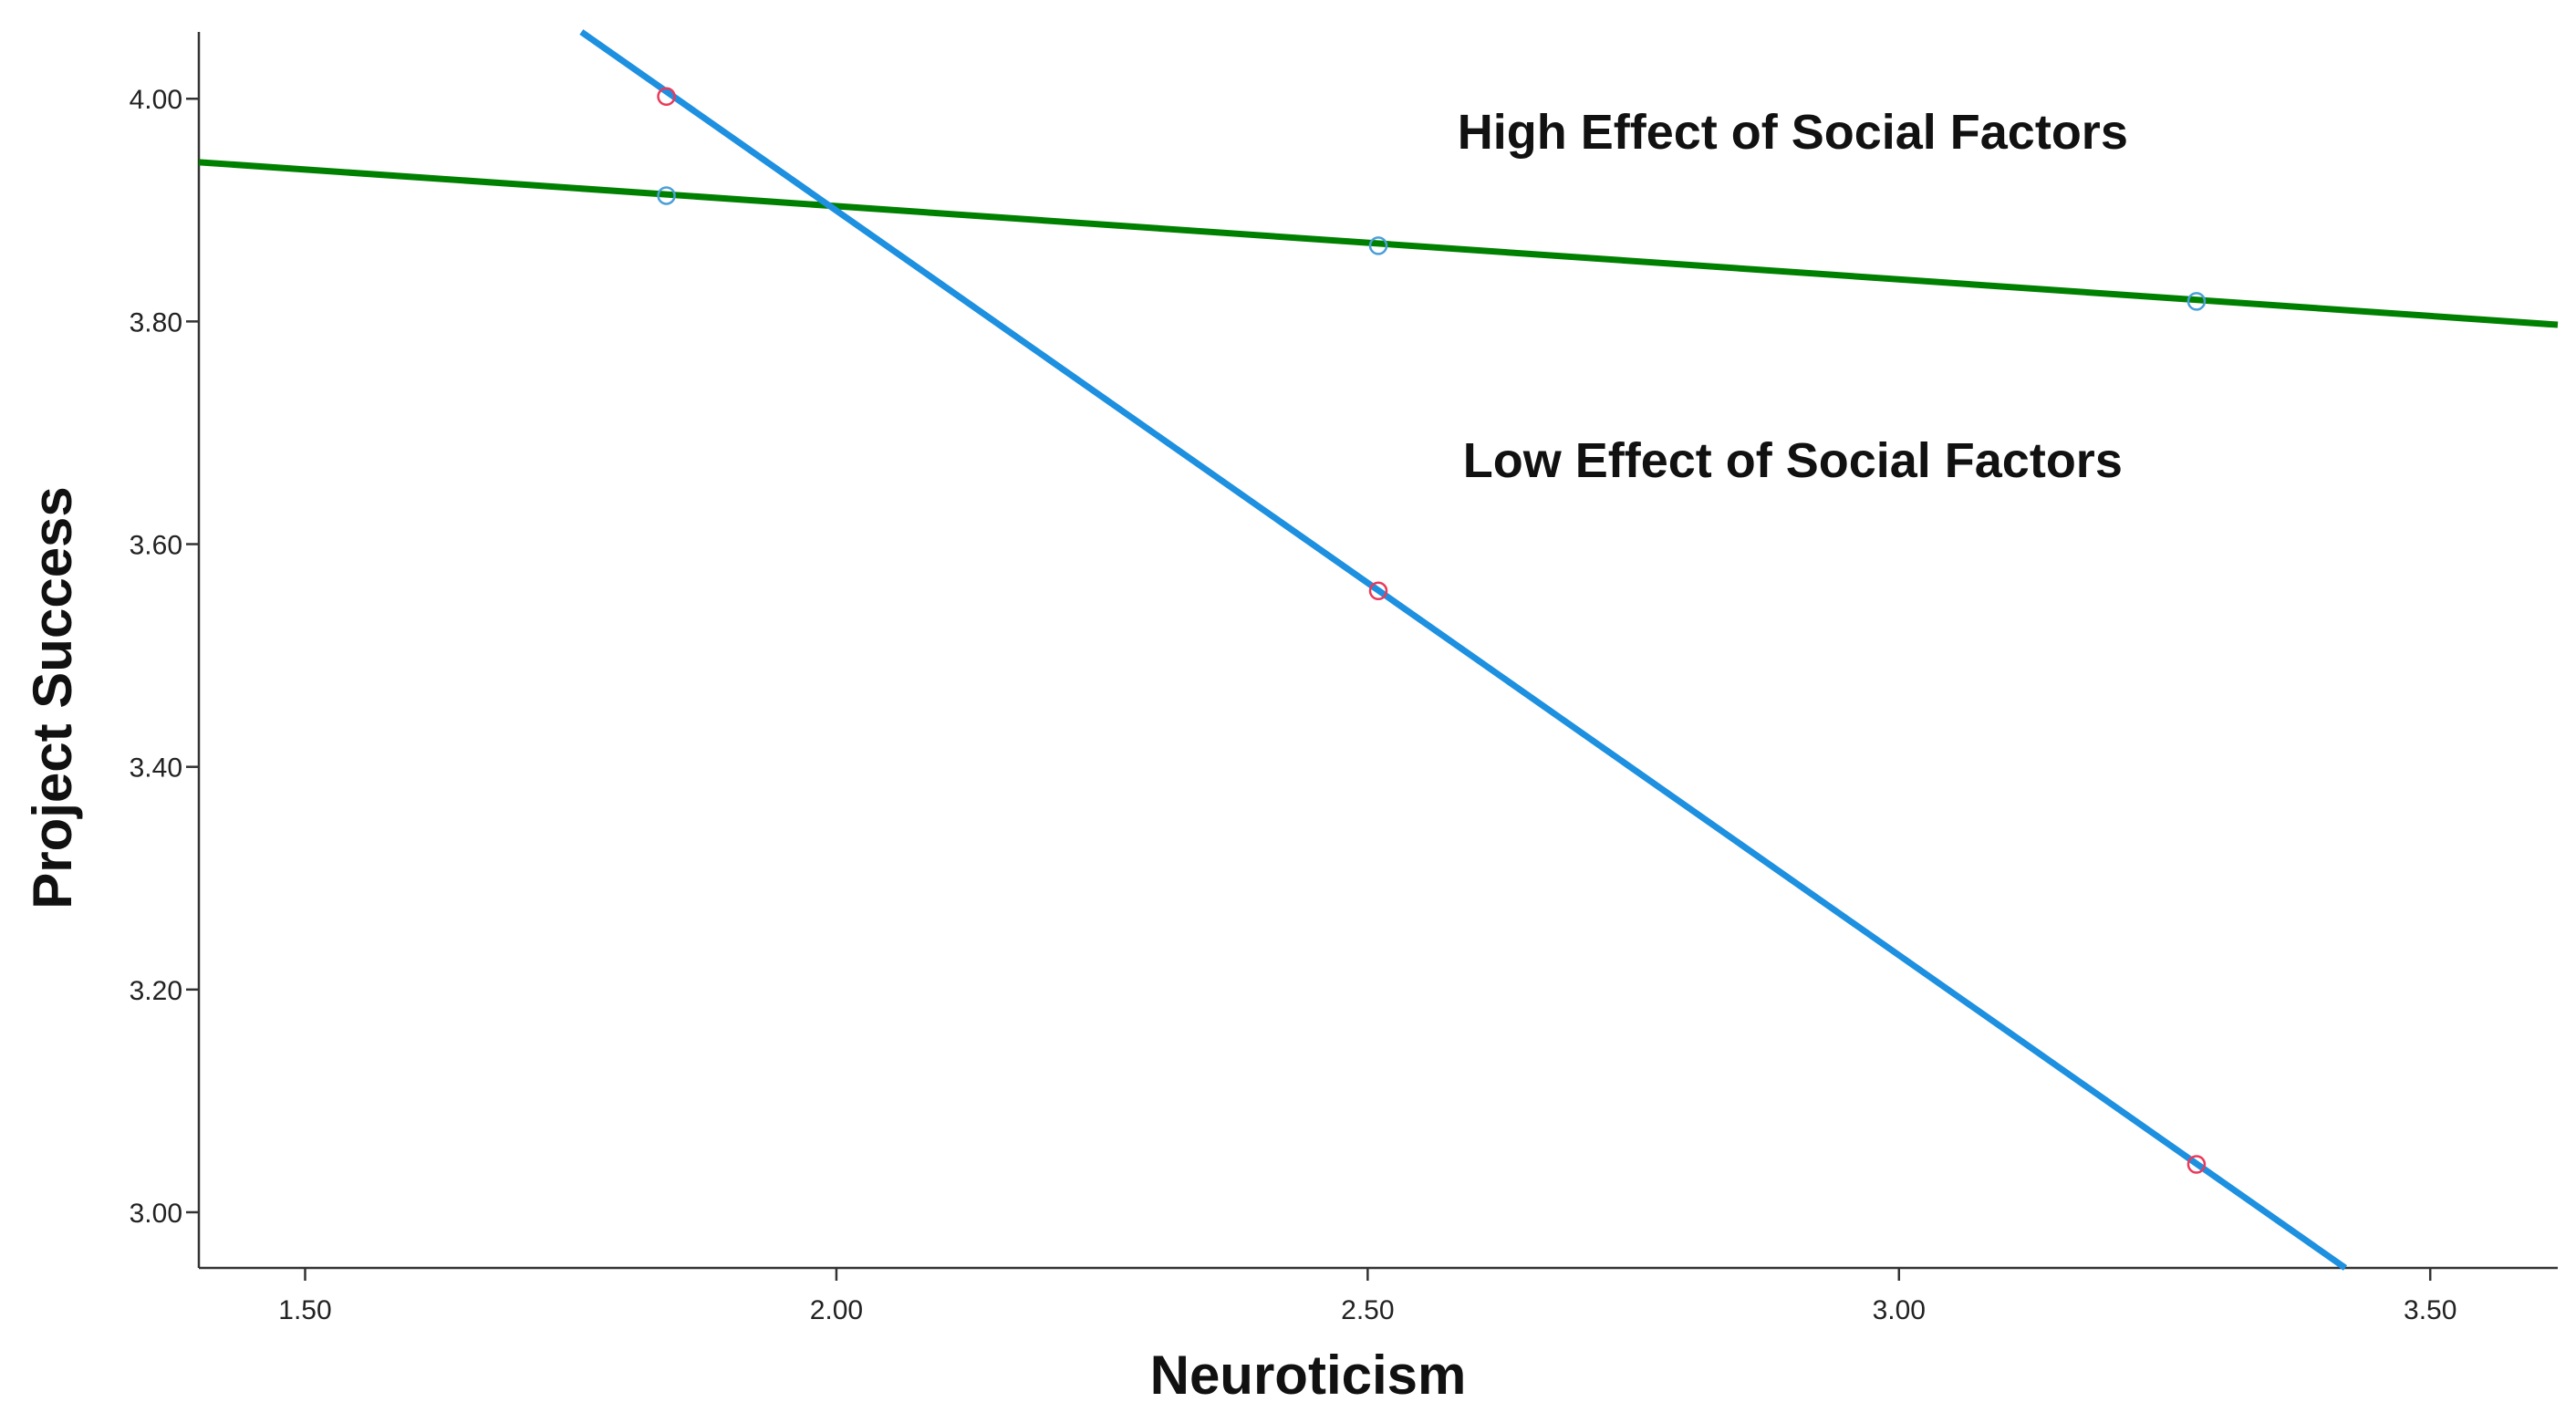 The image size is (2576, 1423). Describe the element at coordinates (156, 100) in the screenshot. I see `y-tick-label: 4.00` at that location.